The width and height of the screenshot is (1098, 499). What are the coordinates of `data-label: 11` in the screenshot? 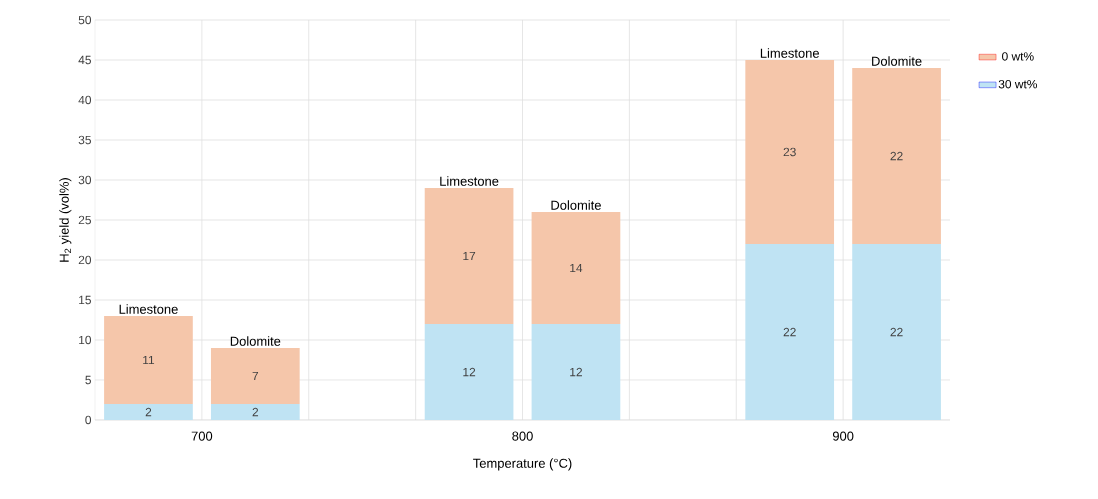 It's located at (149, 360).